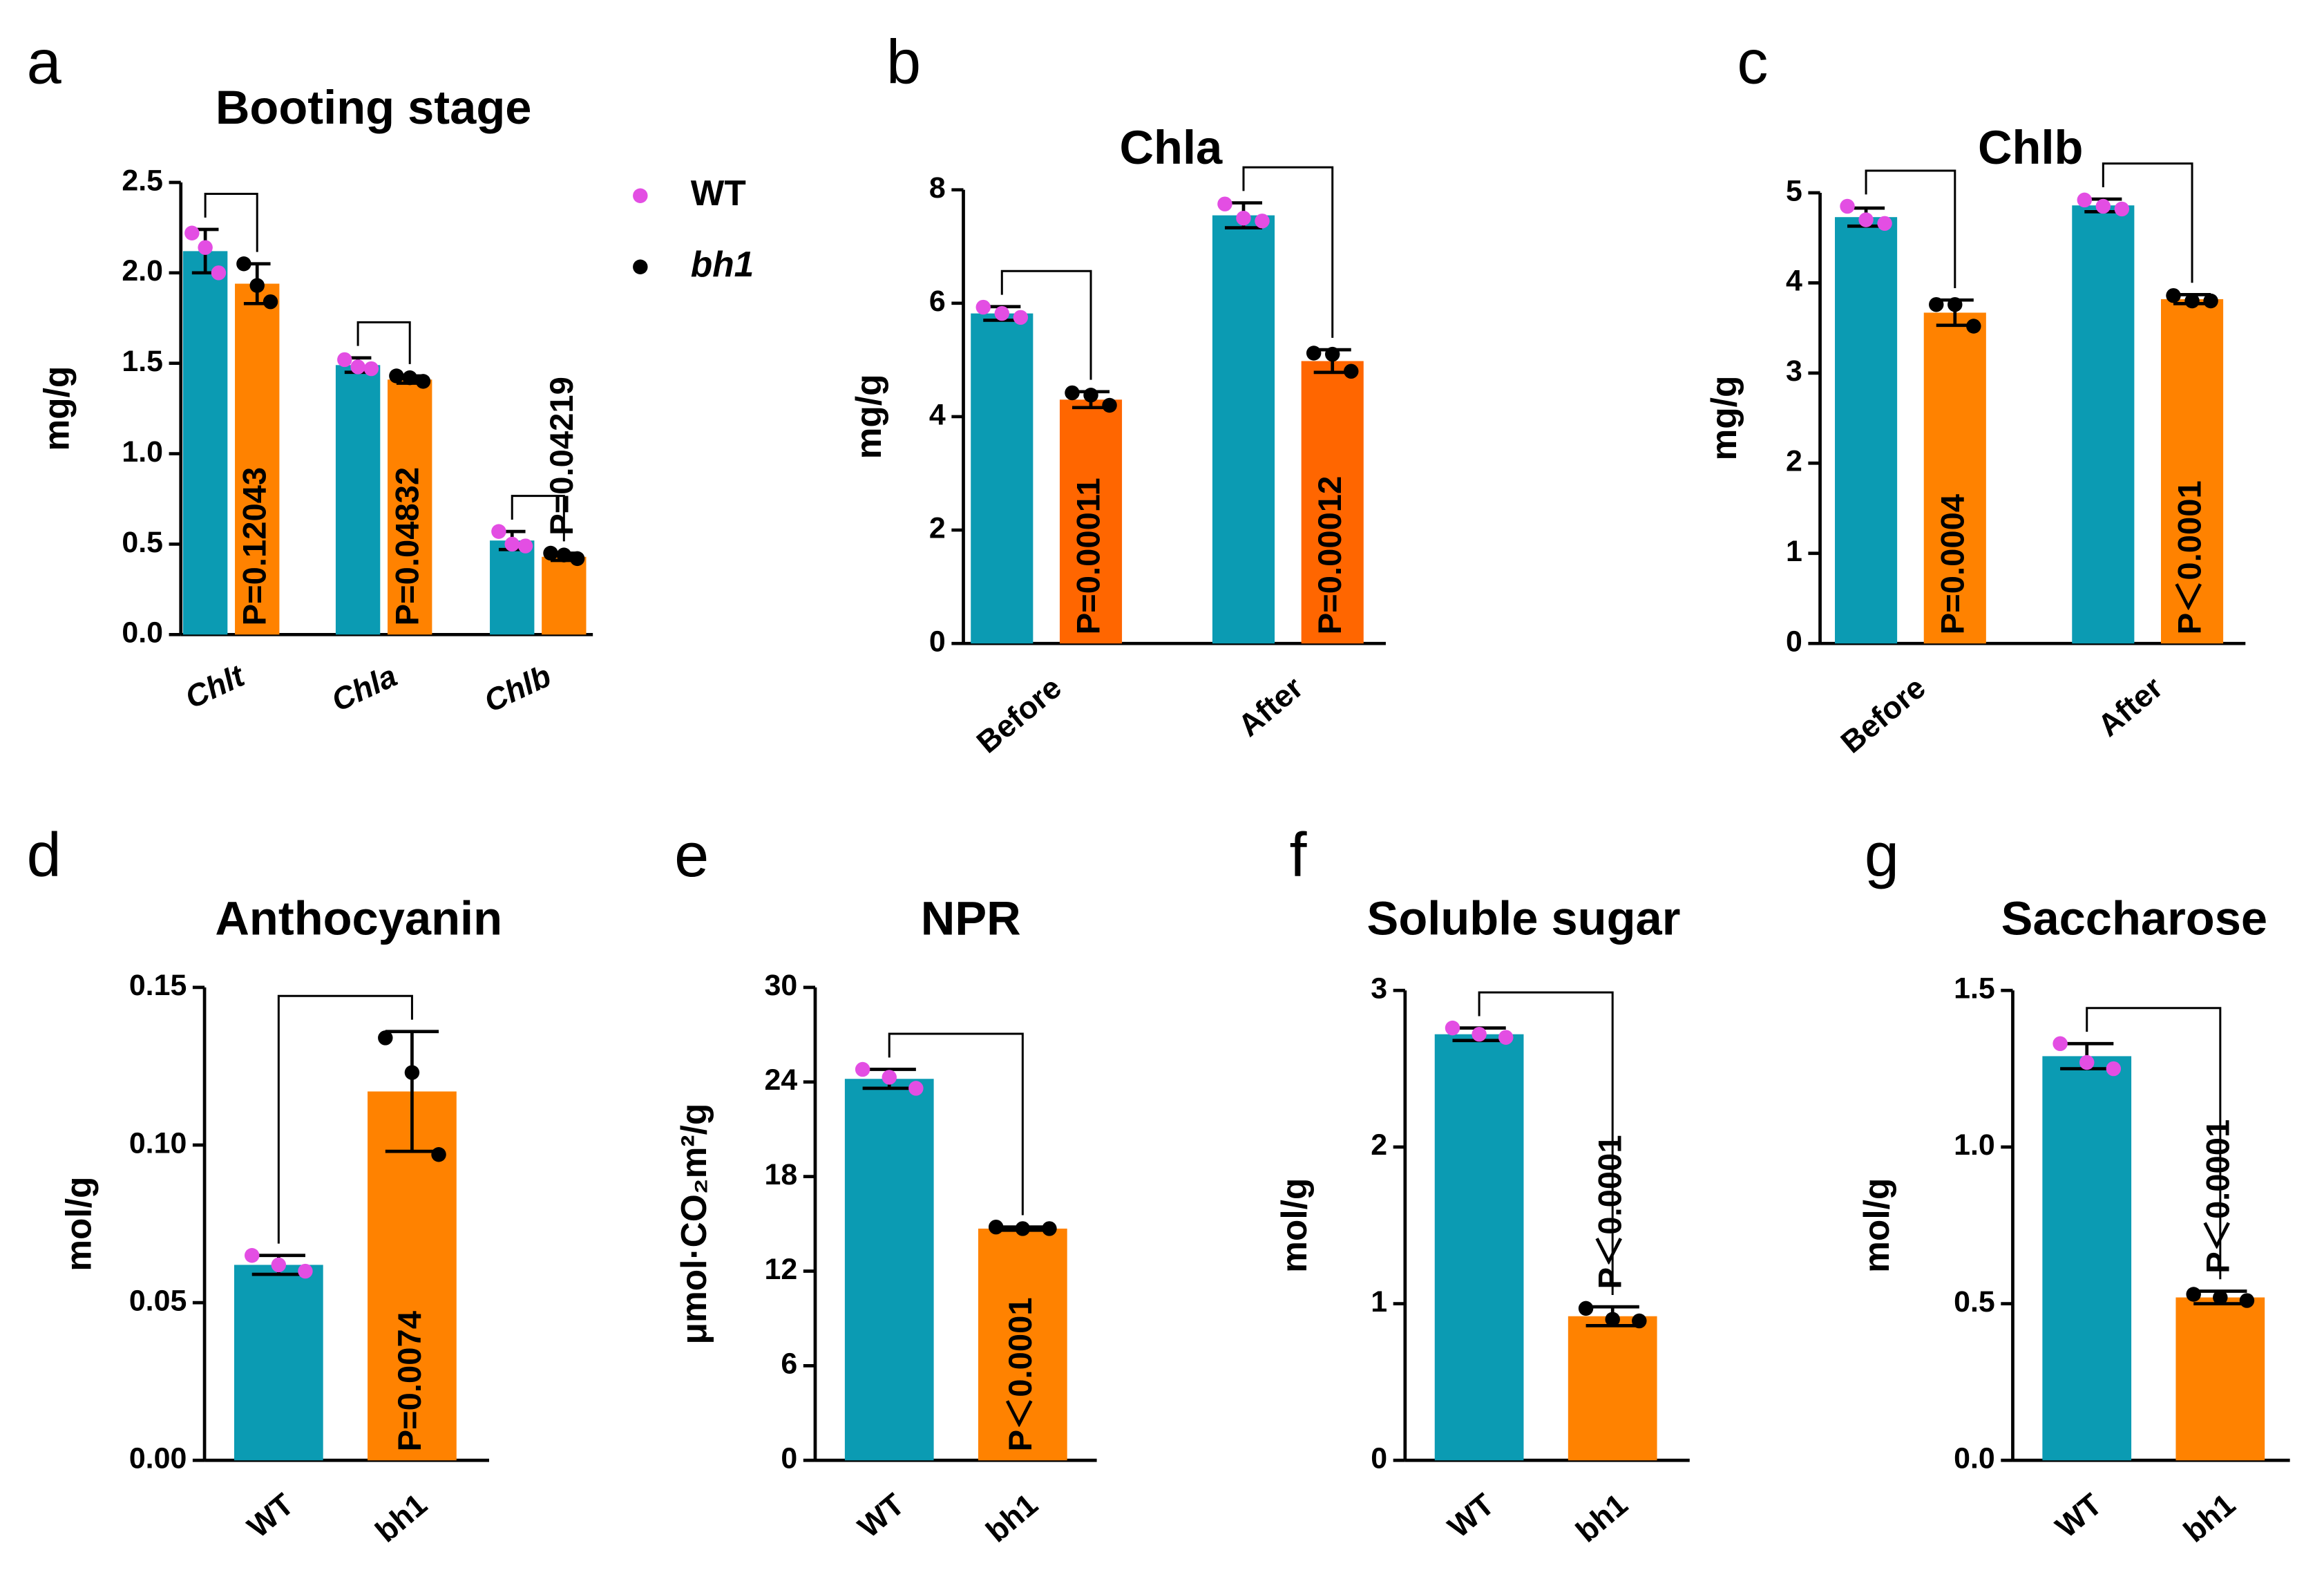 The image size is (2324, 1579). What do you see at coordinates (718, 193) in the screenshot?
I see `legend-label: WT` at bounding box center [718, 193].